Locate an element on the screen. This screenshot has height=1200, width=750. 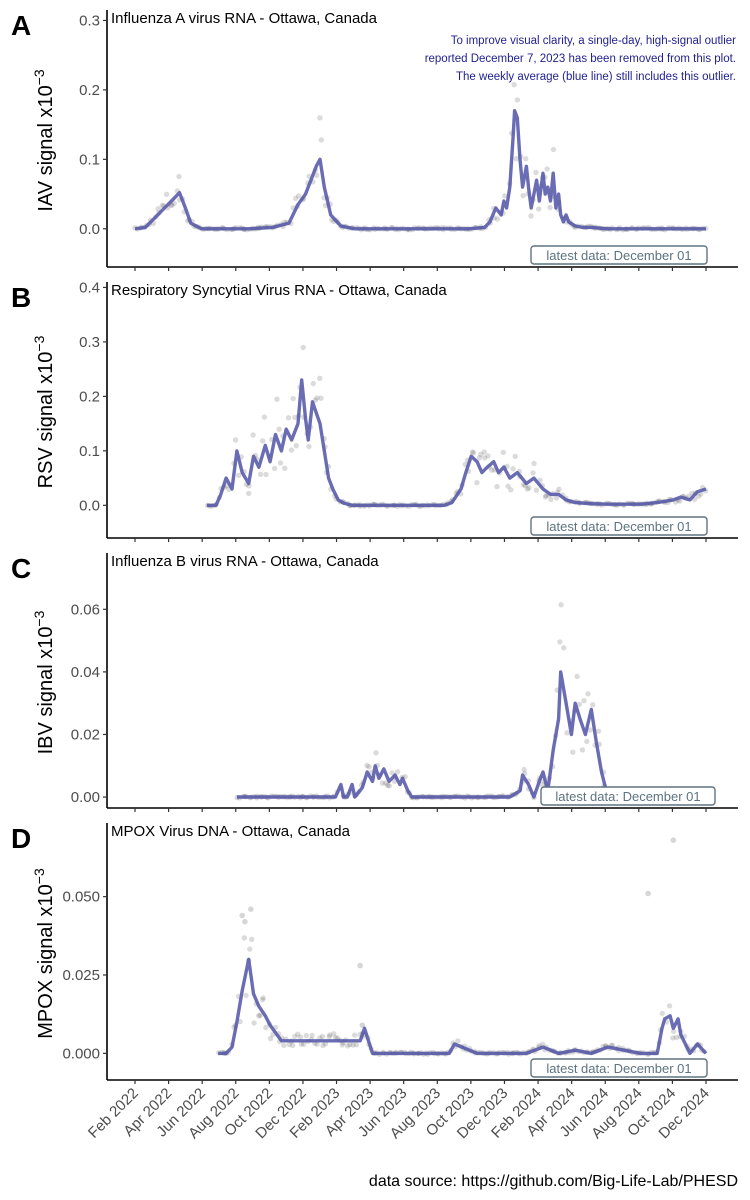
y-tick-label: 0.2 is located at coordinates (89, 396).